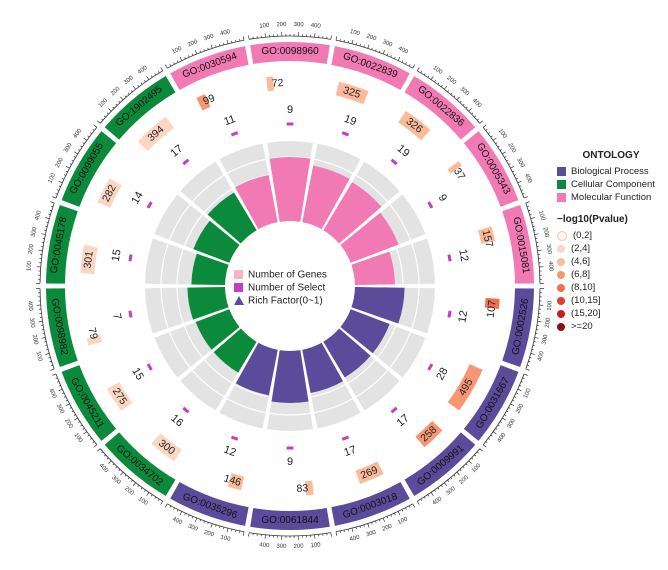 The height and width of the screenshot is (570, 668). I want to click on pvalue-bin: (6,8], so click(611, 274).